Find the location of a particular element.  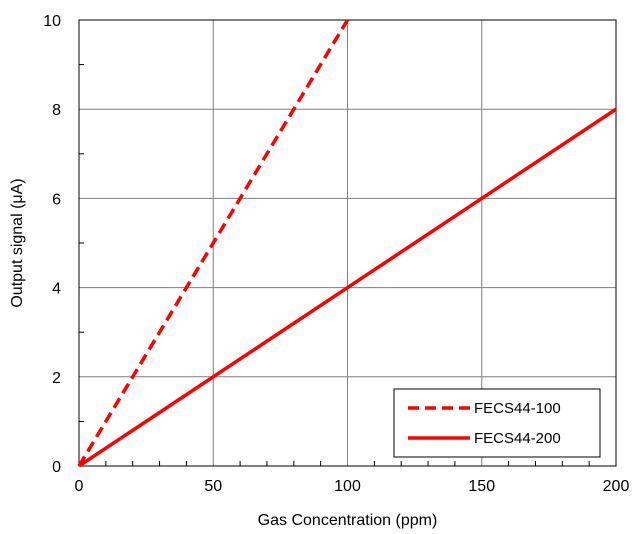

y-tick-label: 2 is located at coordinates (56, 378).